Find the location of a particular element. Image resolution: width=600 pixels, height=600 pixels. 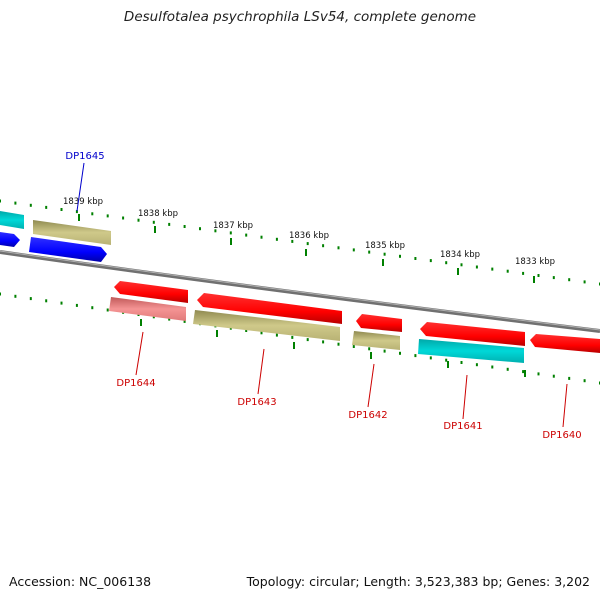

gene-label-dp1643: DP1643 is located at coordinates (256, 402).